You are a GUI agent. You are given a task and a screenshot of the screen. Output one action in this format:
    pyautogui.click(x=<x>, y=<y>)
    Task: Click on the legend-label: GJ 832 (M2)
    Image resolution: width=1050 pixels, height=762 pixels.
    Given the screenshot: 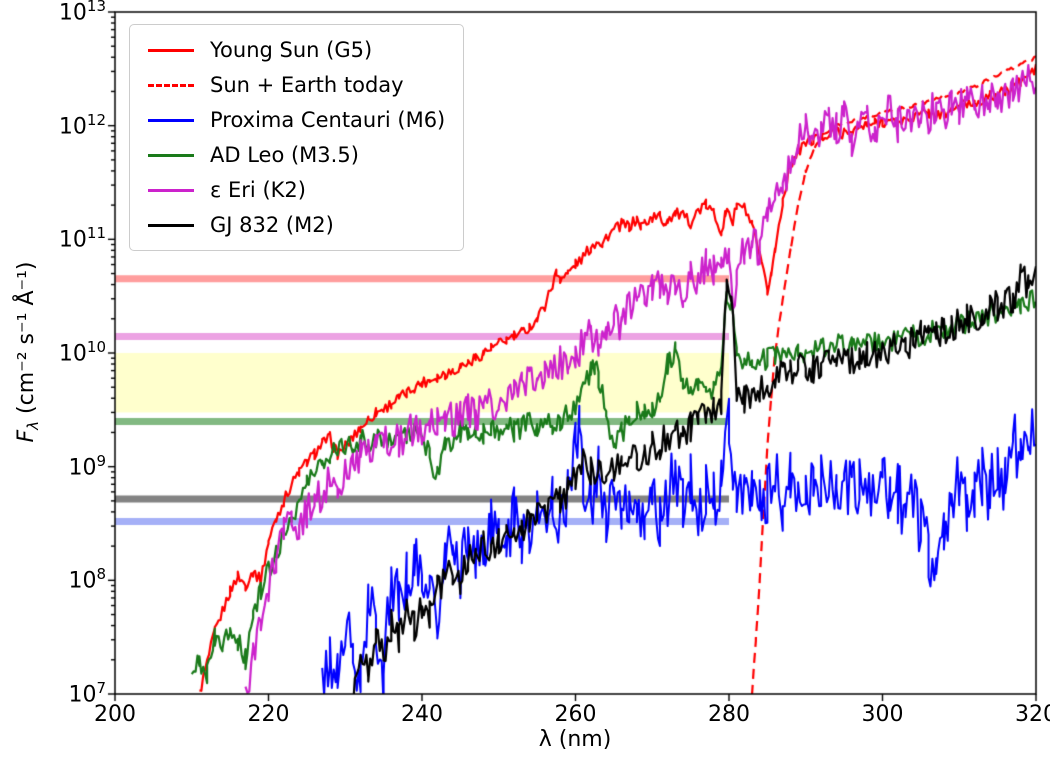 What is the action you would take?
    pyautogui.click(x=272, y=225)
    